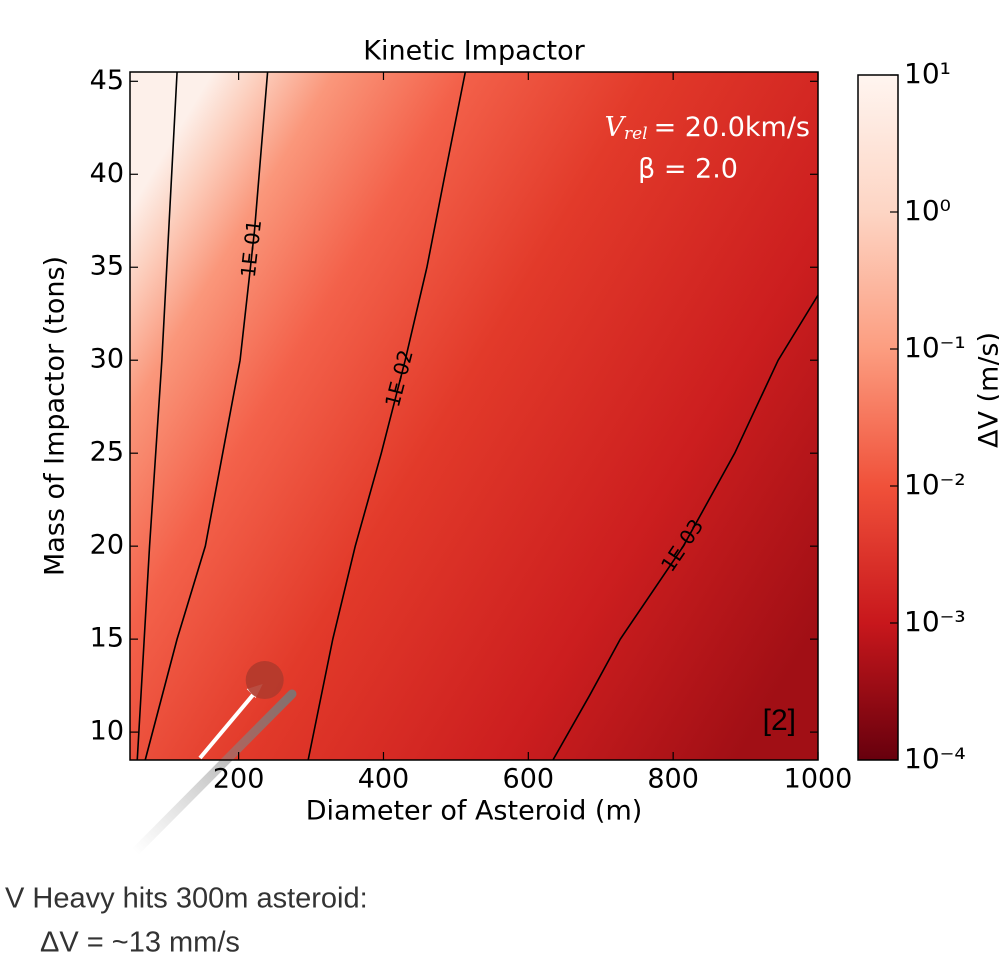 The image size is (999, 961). Describe the element at coordinates (384, 779) in the screenshot. I see `x-tick-label: 400` at that location.